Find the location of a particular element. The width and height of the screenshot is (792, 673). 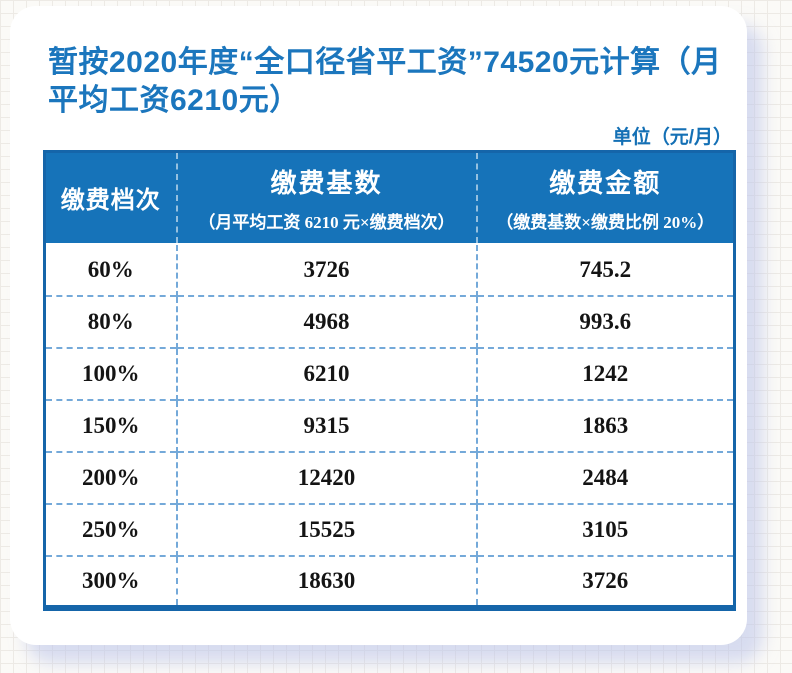

table-row: 300% 18630 3726 is located at coordinates (389, 581).